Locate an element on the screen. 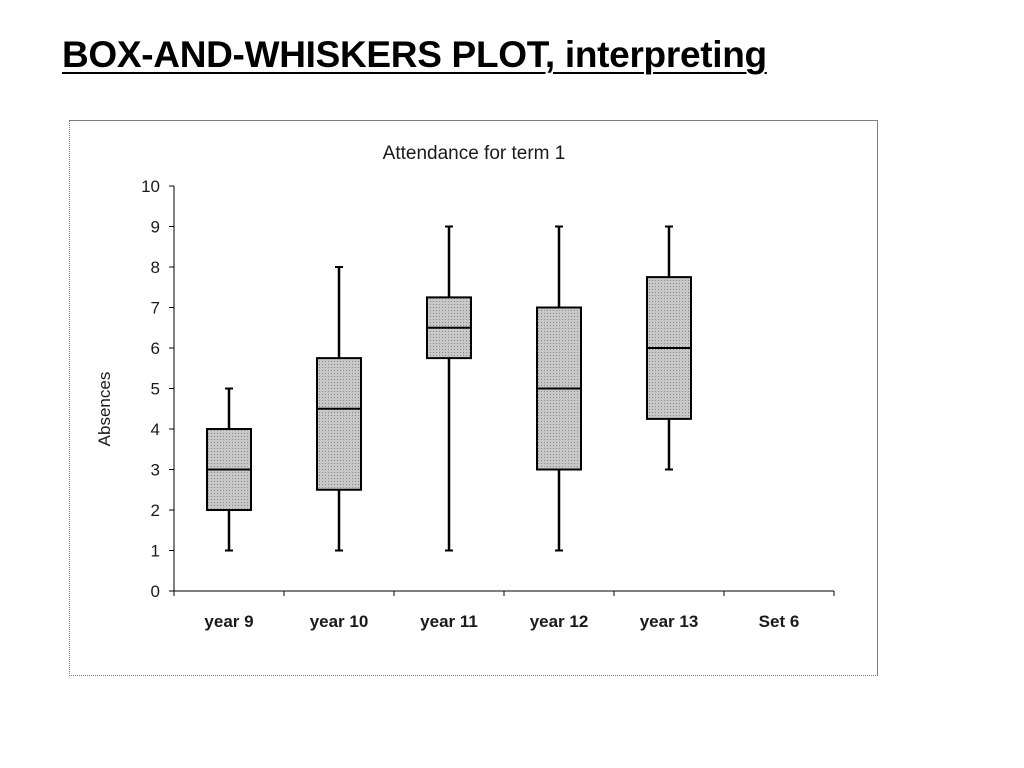 The width and height of the screenshot is (1024, 768). y-tick-label: 10 is located at coordinates (150, 186).